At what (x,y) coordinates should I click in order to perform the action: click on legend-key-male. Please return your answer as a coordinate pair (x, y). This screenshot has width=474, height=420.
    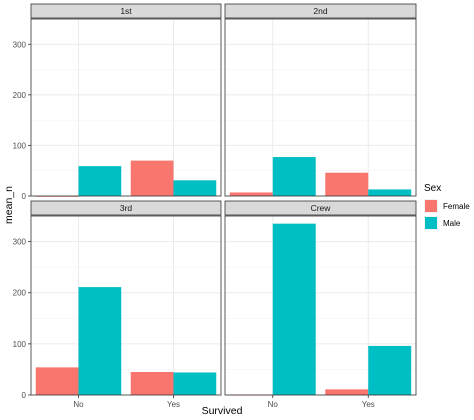
    Looking at the image, I should click on (431, 223).